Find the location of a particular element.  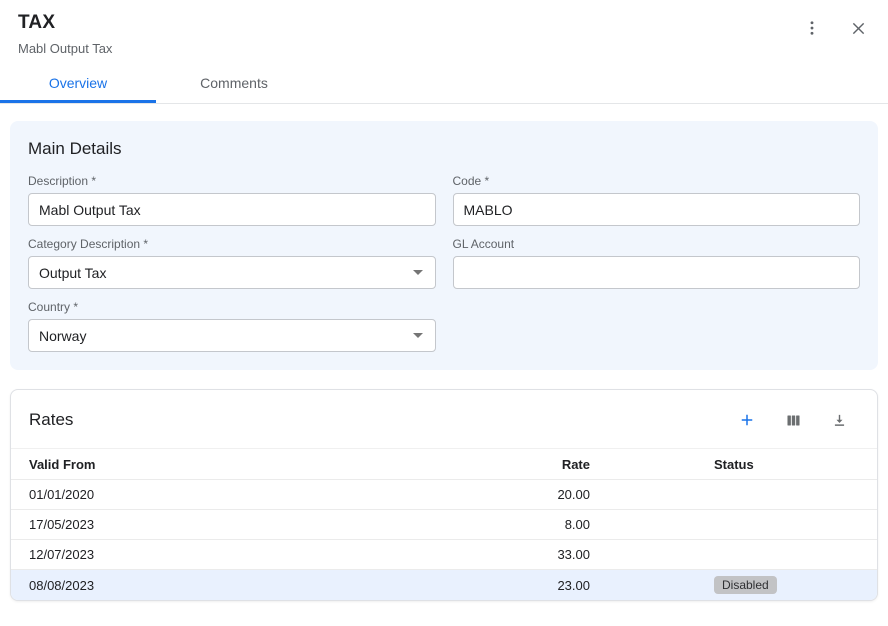

country-select: Norway is located at coordinates (232, 335).